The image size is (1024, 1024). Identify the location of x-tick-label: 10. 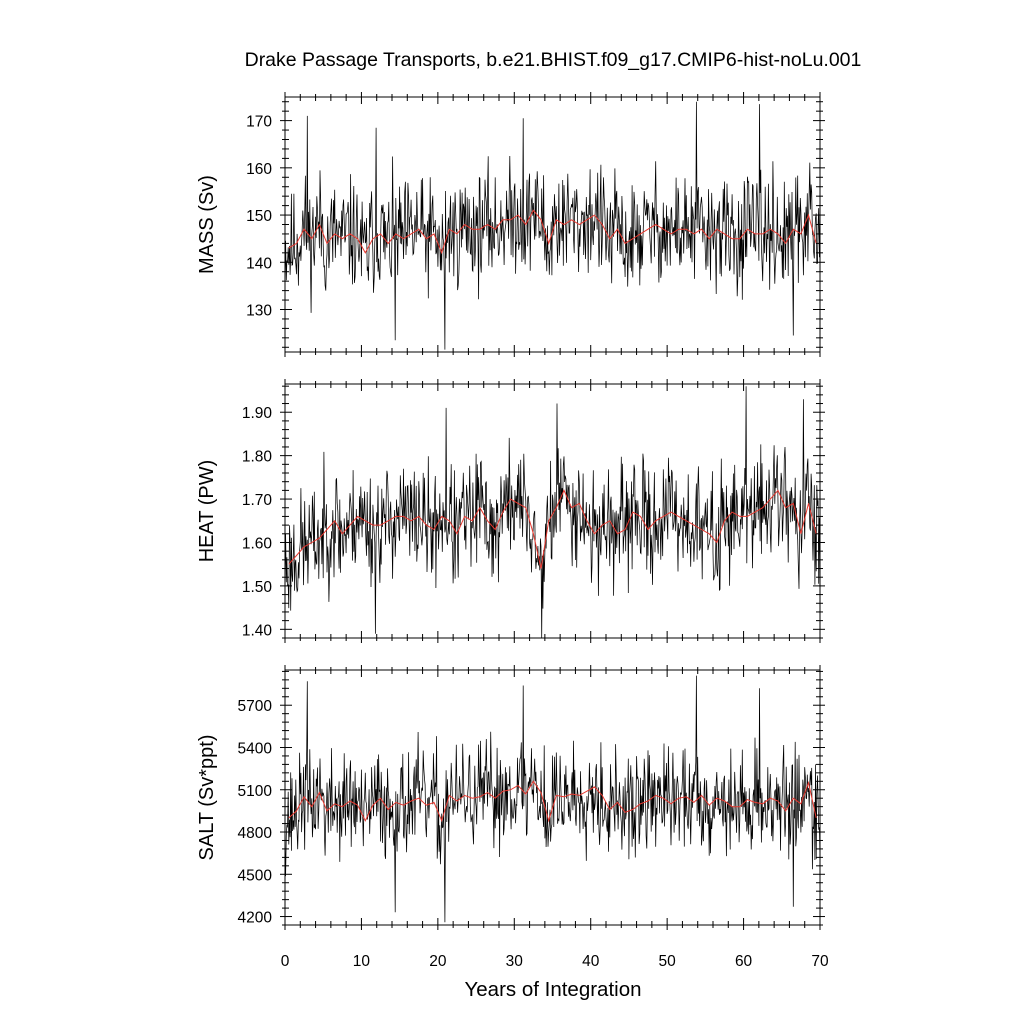
(362, 961).